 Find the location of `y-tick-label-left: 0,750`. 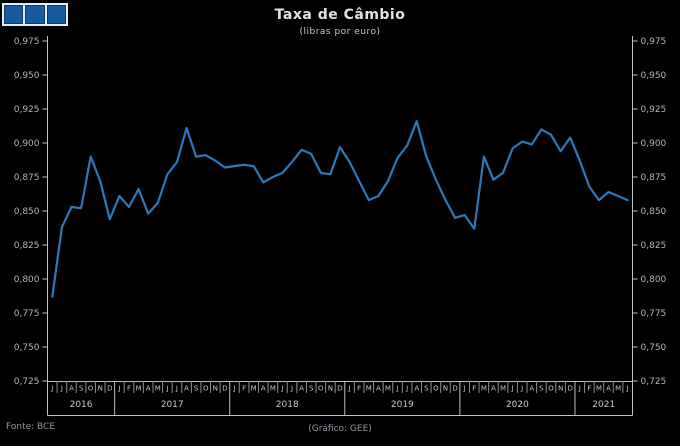

y-tick-label-left: 0,750 is located at coordinates (27, 348).